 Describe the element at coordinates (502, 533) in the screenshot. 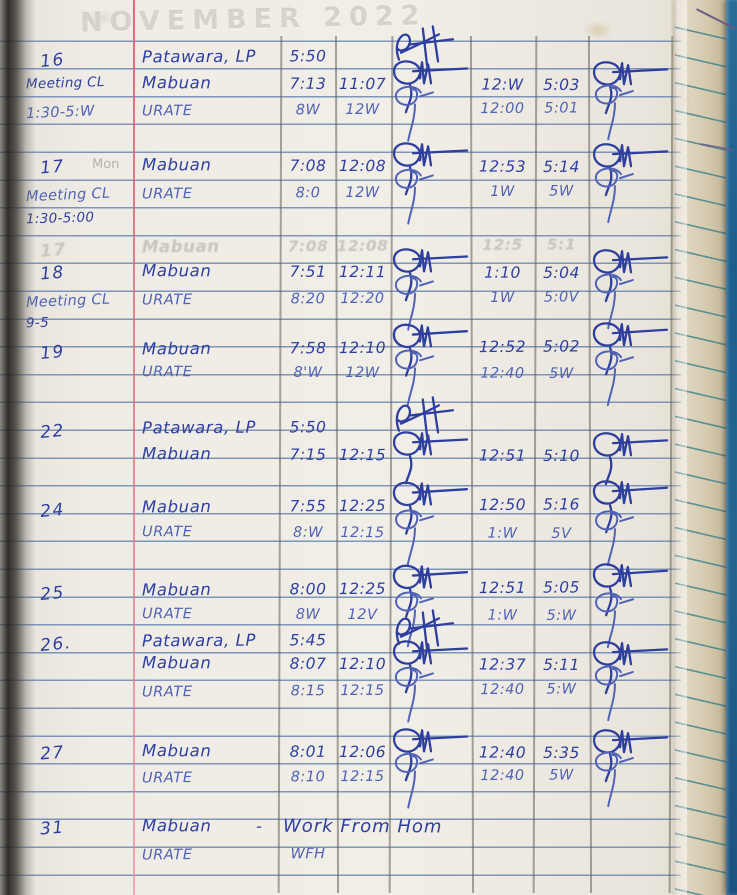

I see `time-in-pm-cell: 1:W` at that location.